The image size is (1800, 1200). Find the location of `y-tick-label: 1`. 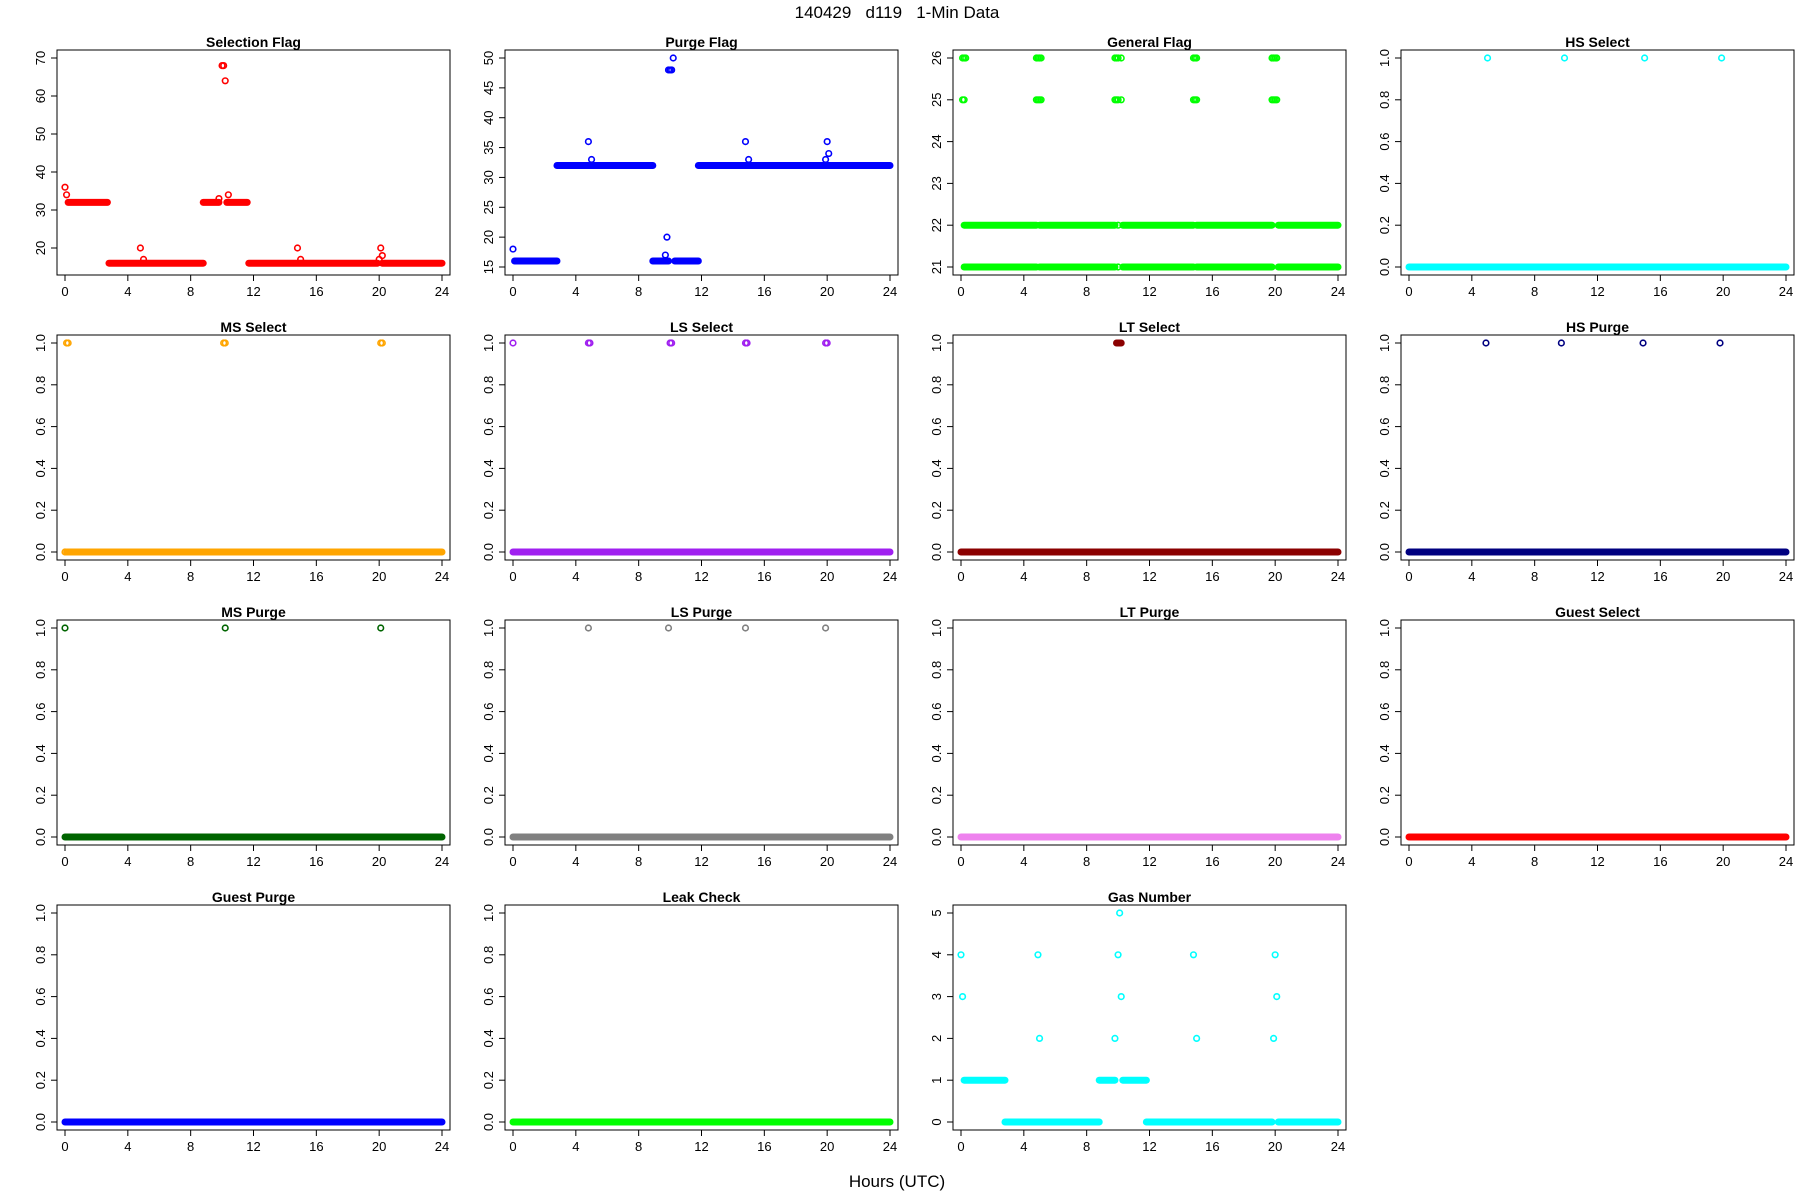

y-tick-label: 1 is located at coordinates (936, 1080).